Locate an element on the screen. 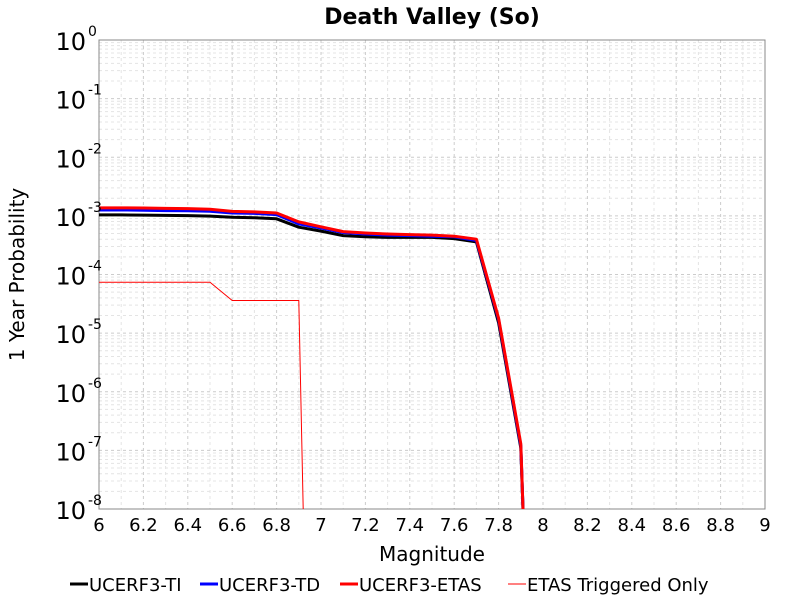  y-tick-label: 10 -1 is located at coordinates (78, 99).